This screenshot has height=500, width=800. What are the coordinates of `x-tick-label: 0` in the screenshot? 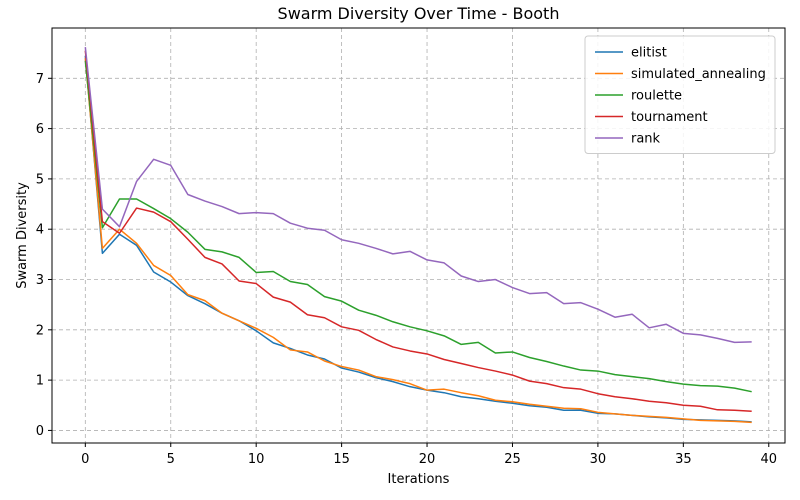 It's located at (85, 459).